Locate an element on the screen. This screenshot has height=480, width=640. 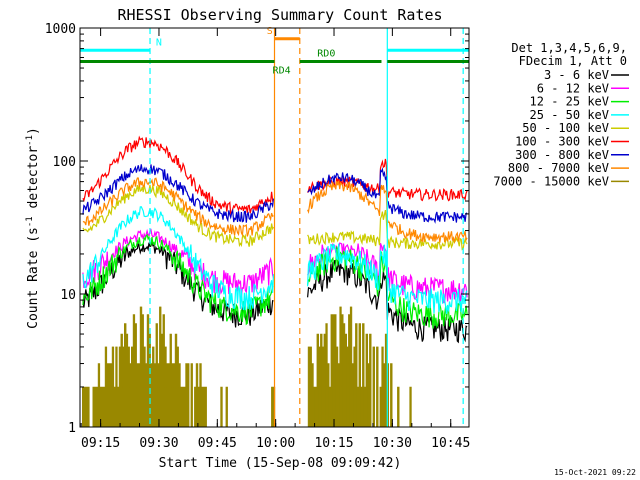
x-tick-label: 10:00 is located at coordinates (275, 443).